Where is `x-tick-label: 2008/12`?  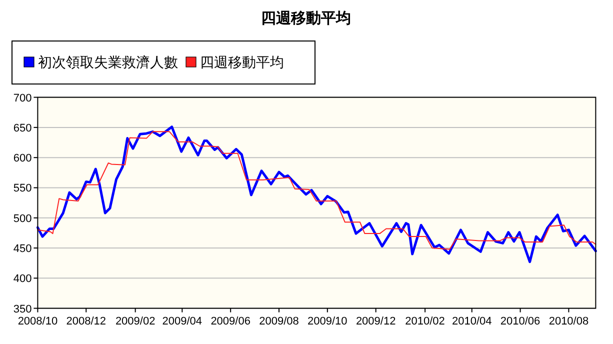 x-tick-label: 2008/12 is located at coordinates (86, 321).